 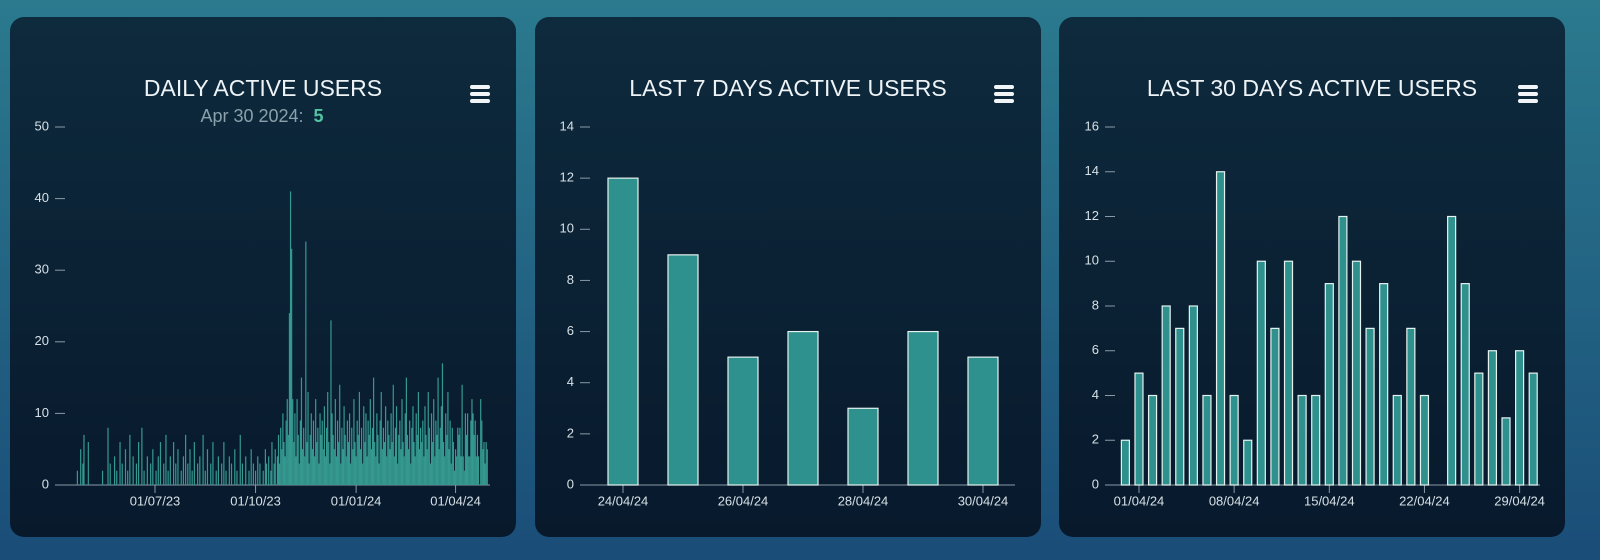 I want to click on x-tick-label: 01/10/23, so click(x=255, y=500).